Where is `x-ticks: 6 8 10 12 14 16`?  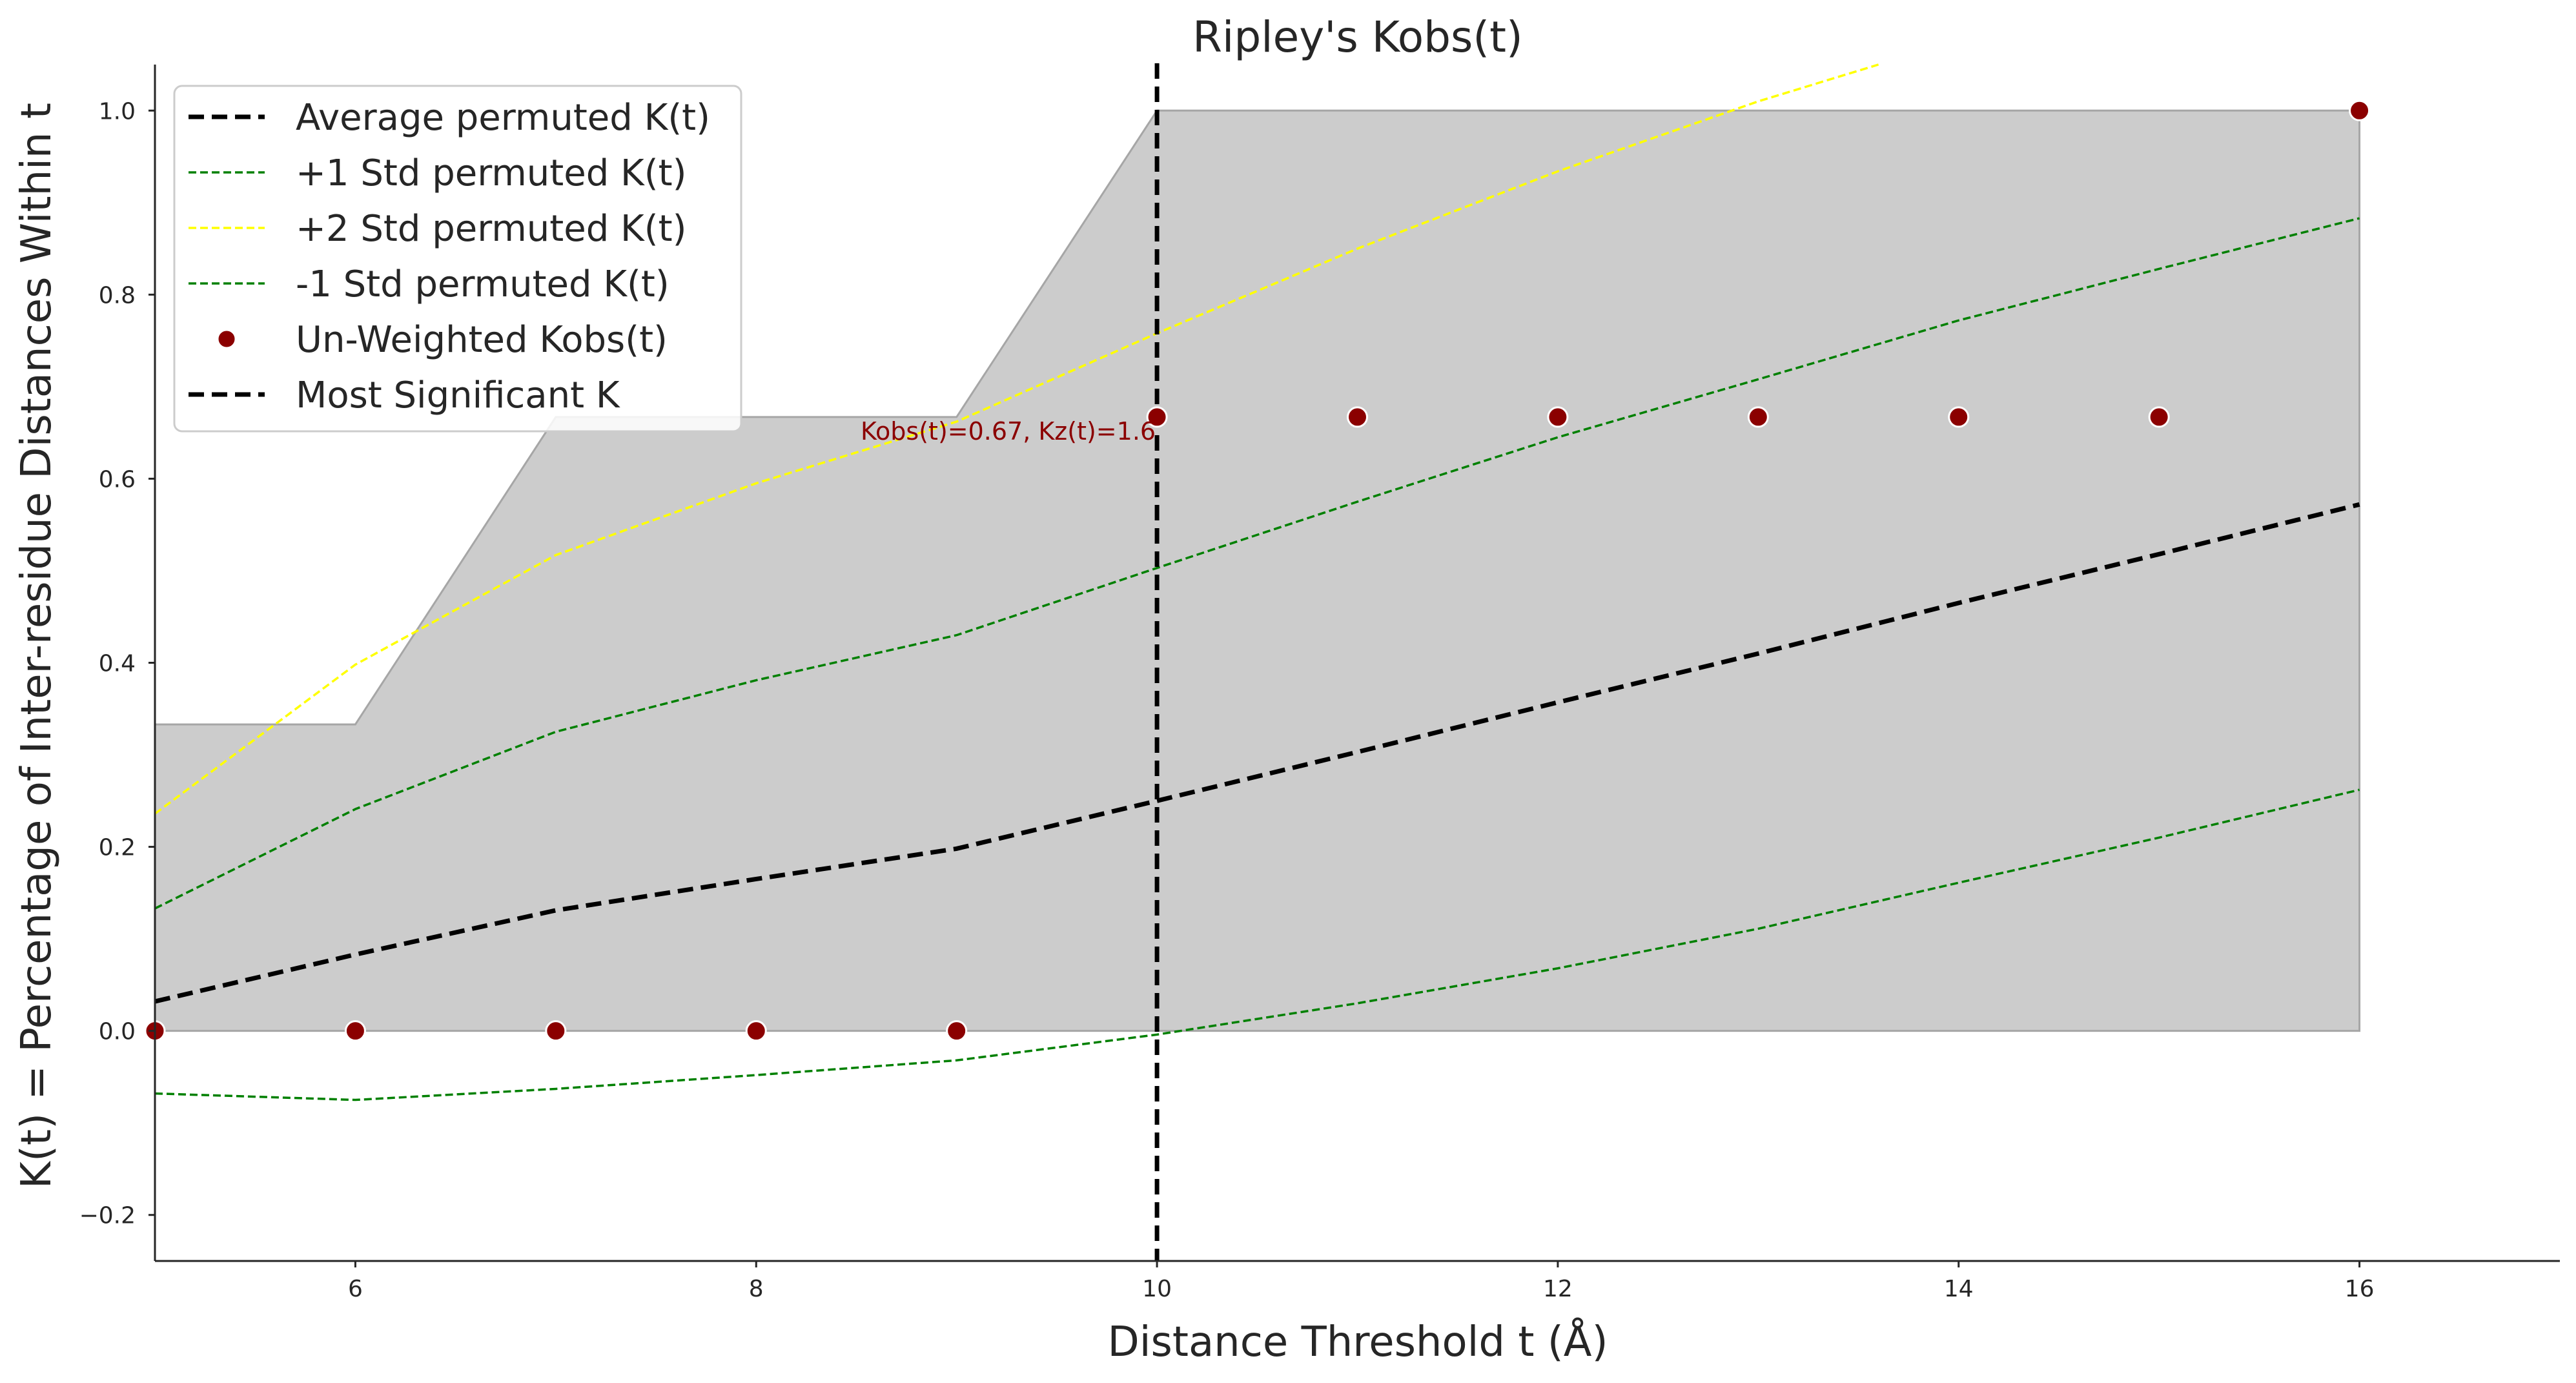 x-ticks: 6 8 10 12 14 16 is located at coordinates (1362, 1282).